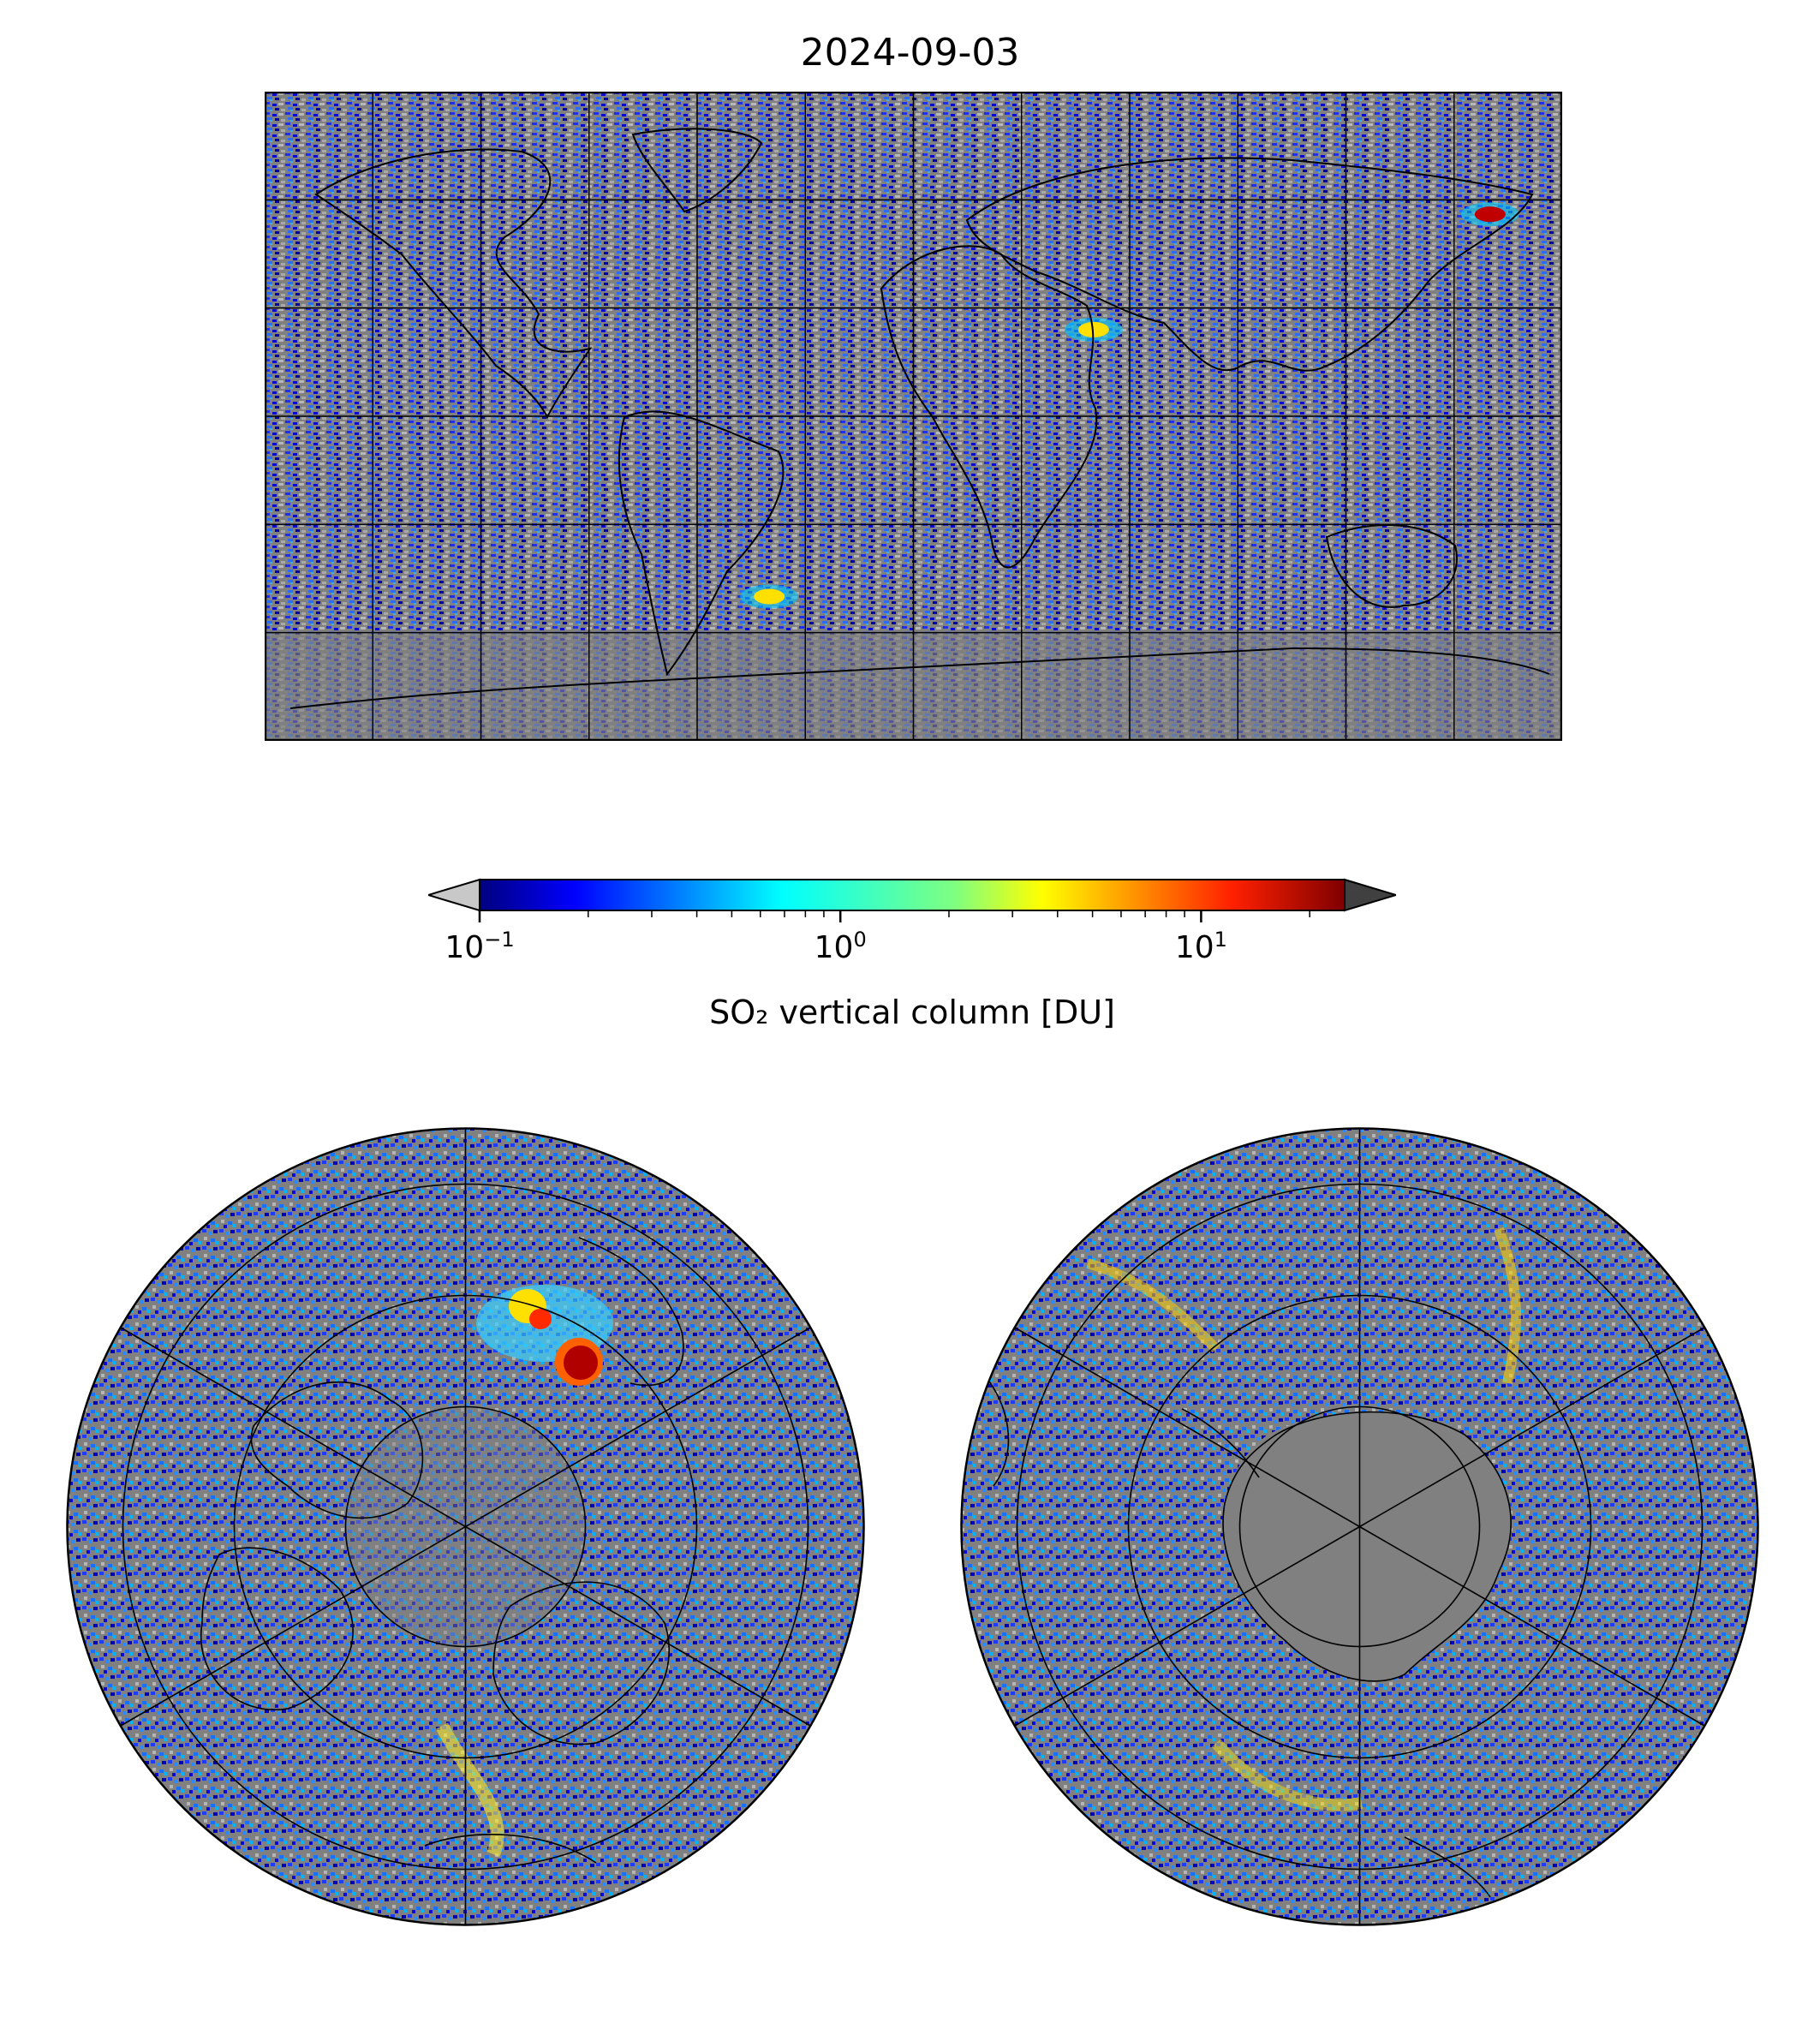 Image resolution: width=1820 pixels, height=2023 pixels. Describe the element at coordinates (912, 1012) in the screenshot. I see `colorbar-label: SO₂ vertical column [DU]` at that location.